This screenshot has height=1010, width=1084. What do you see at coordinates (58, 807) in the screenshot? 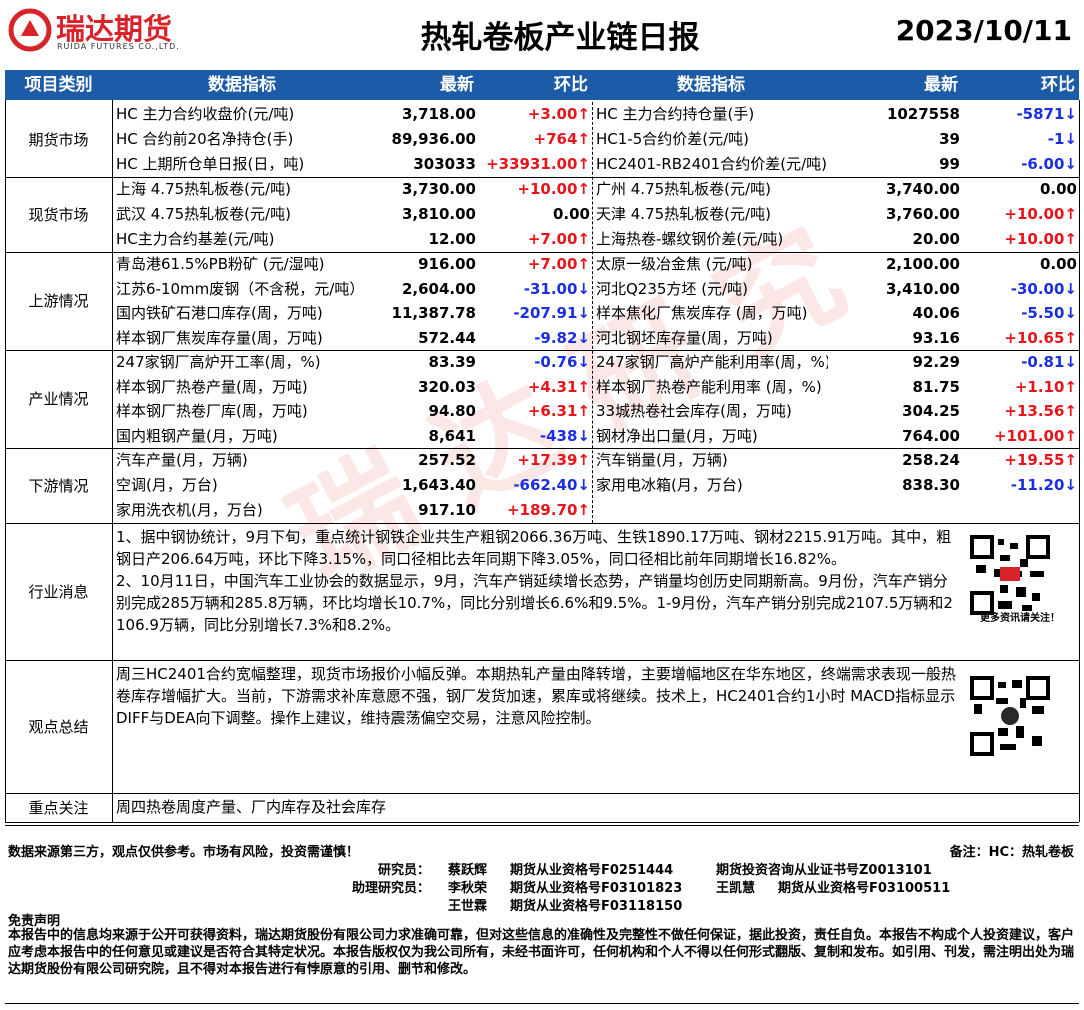
I see `category-label: 重点关注` at bounding box center [58, 807].